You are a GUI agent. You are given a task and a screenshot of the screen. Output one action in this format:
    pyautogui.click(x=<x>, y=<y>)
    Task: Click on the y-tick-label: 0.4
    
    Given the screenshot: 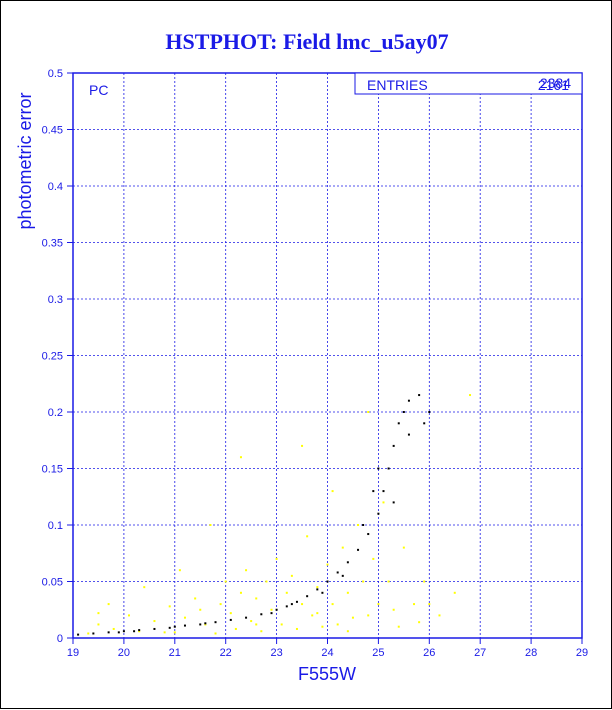 What is the action you would take?
    pyautogui.click(x=55, y=187)
    